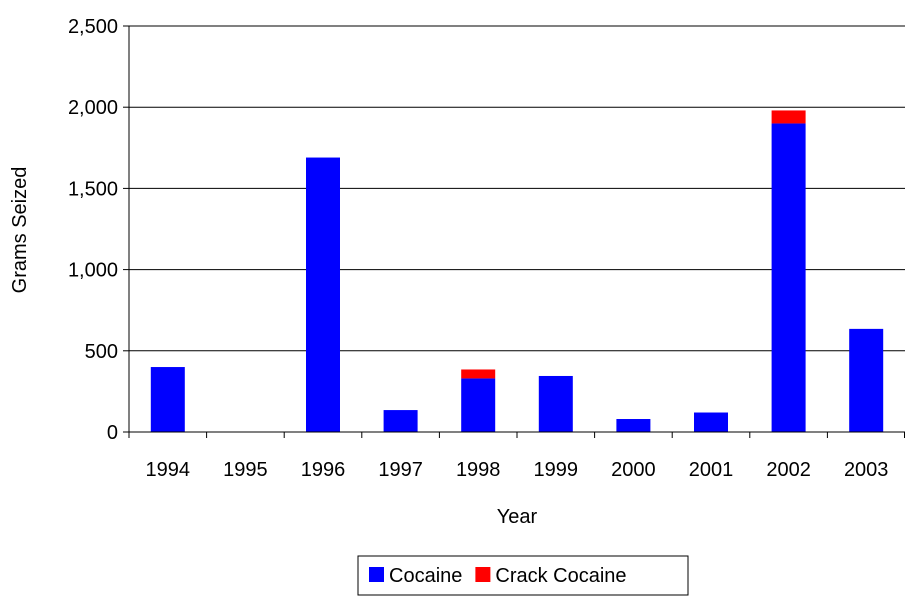  I want to click on legend-box, so click(523, 575).